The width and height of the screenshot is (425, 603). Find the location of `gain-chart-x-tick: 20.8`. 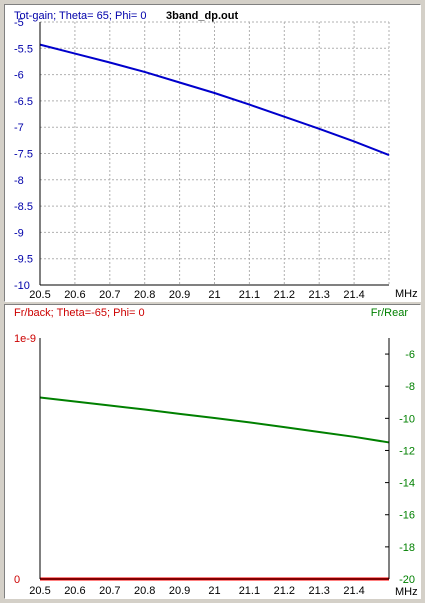

gain-chart-x-tick: 20.8 is located at coordinates (144, 295).